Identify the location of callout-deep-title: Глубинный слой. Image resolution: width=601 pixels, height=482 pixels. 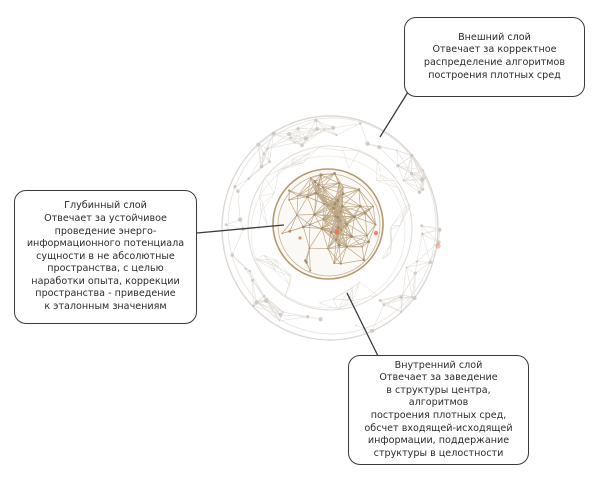
(105, 206).